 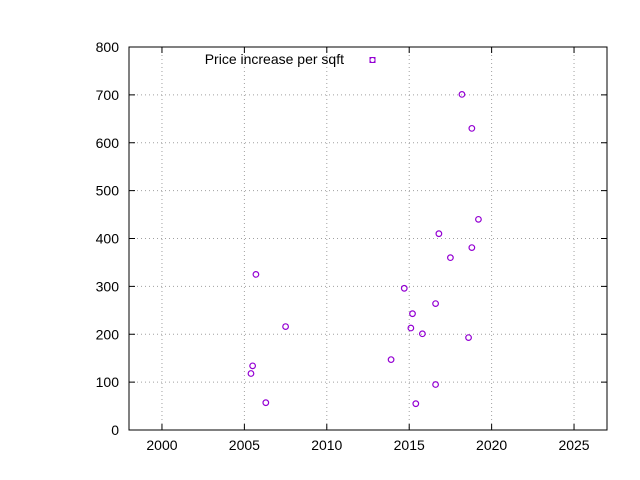 I want to click on x-tick-label: 2015, so click(x=409, y=445).